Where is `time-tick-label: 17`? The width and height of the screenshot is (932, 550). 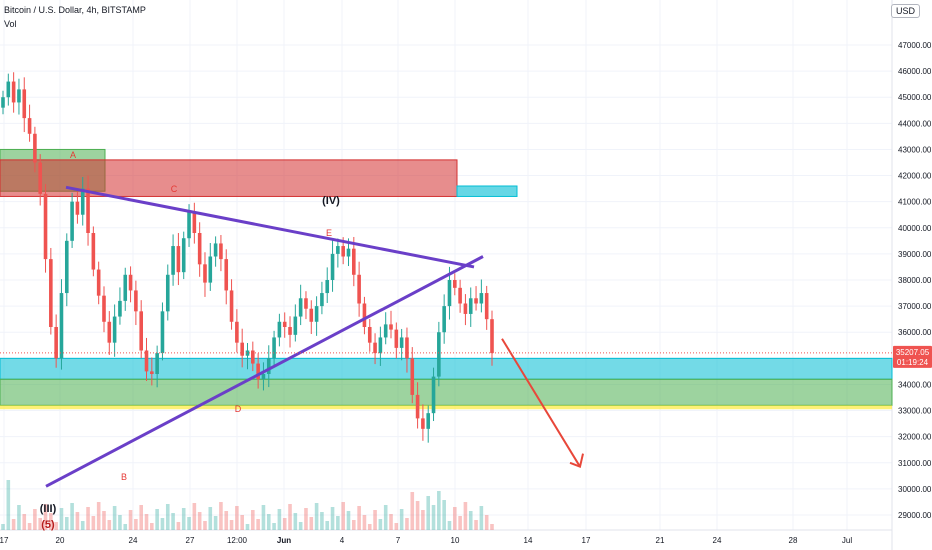 time-tick-label: 17 is located at coordinates (586, 540).